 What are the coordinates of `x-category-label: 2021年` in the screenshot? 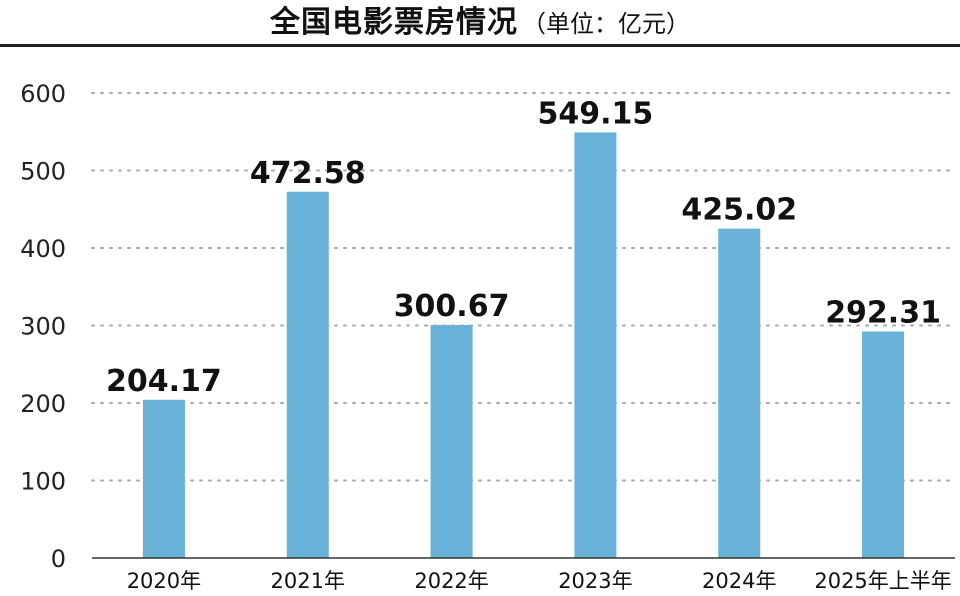 It's located at (308, 581).